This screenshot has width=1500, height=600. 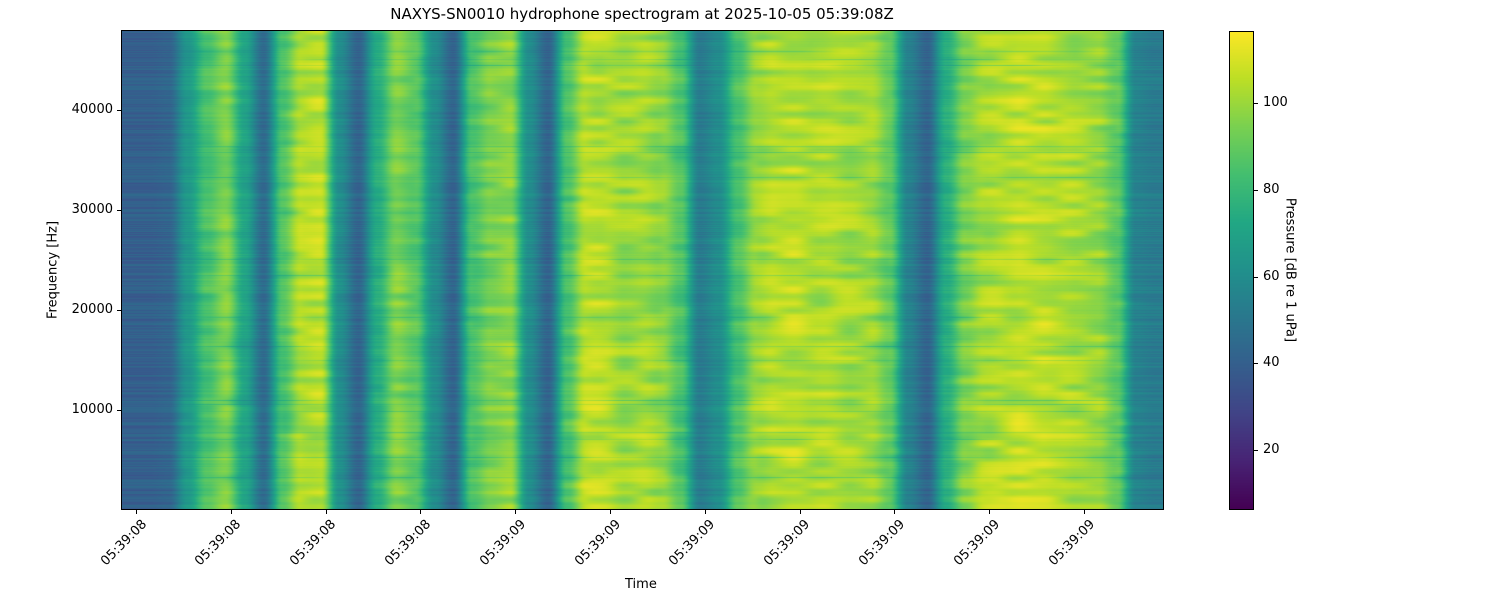 I want to click on colorbar-label: Pressure [dB re 1 uPa], so click(x=1290, y=270).